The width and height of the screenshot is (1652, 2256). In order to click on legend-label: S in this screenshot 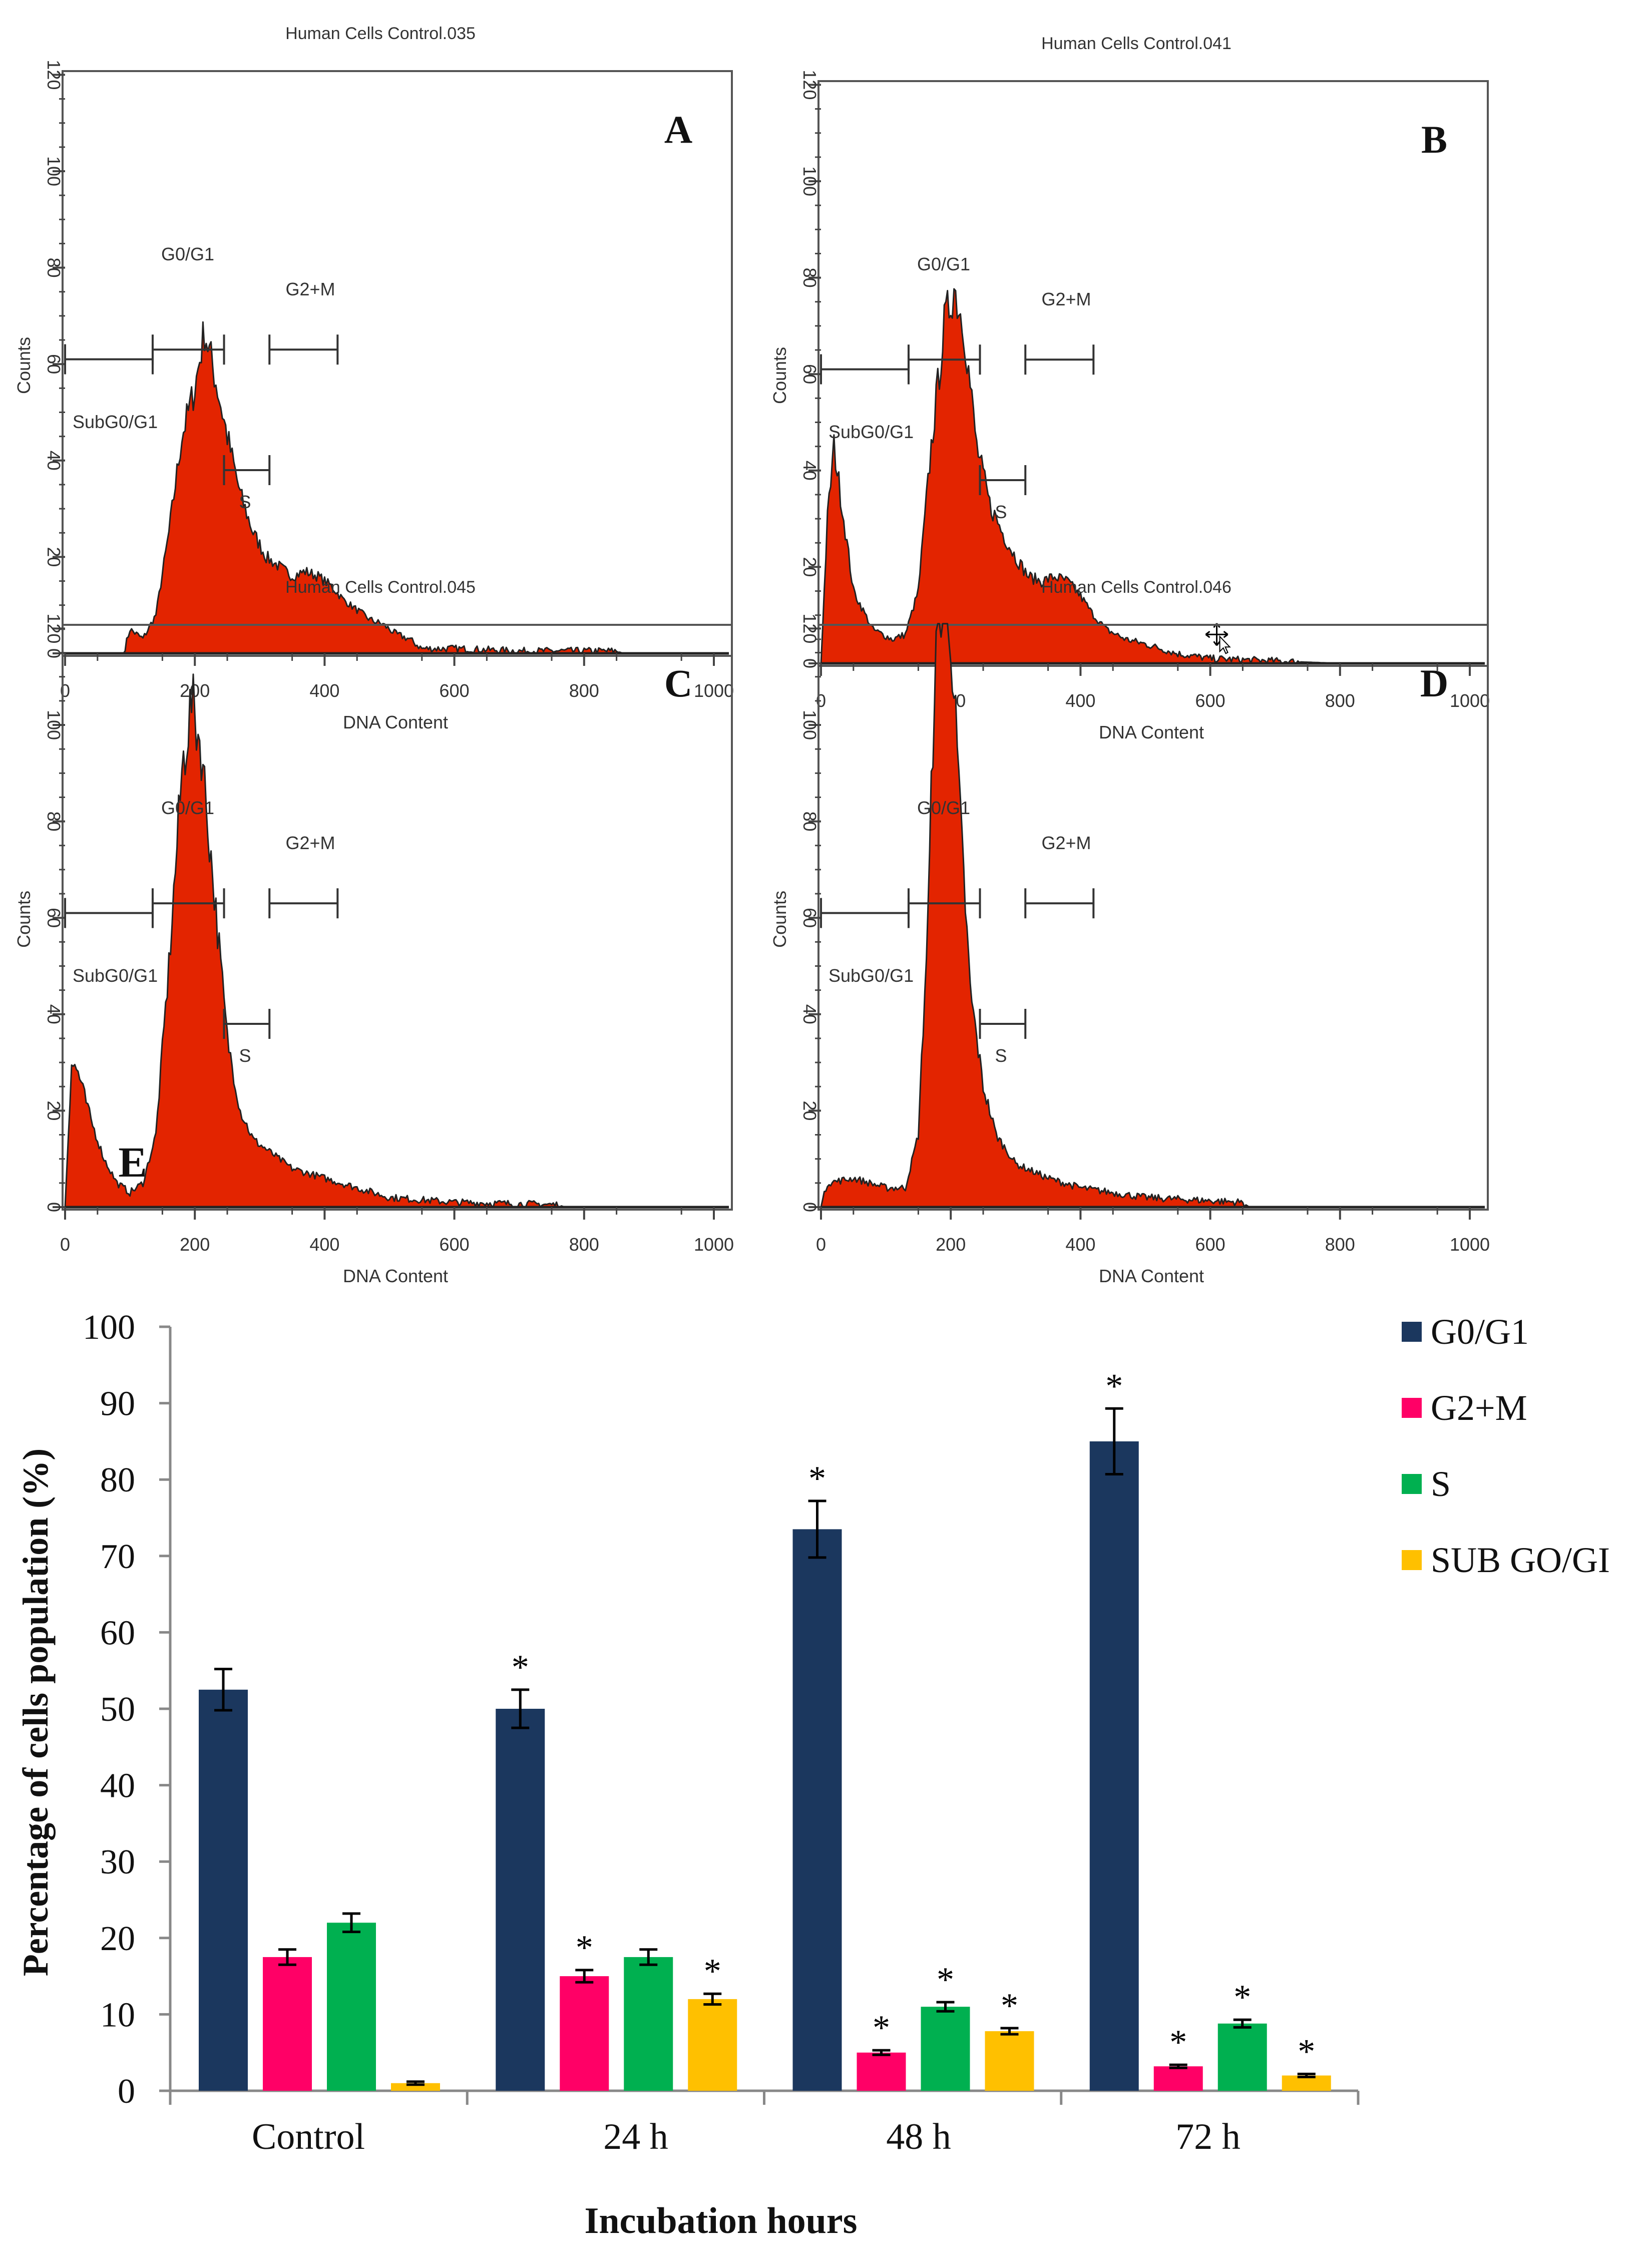, I will do `click(1441, 1484)`.